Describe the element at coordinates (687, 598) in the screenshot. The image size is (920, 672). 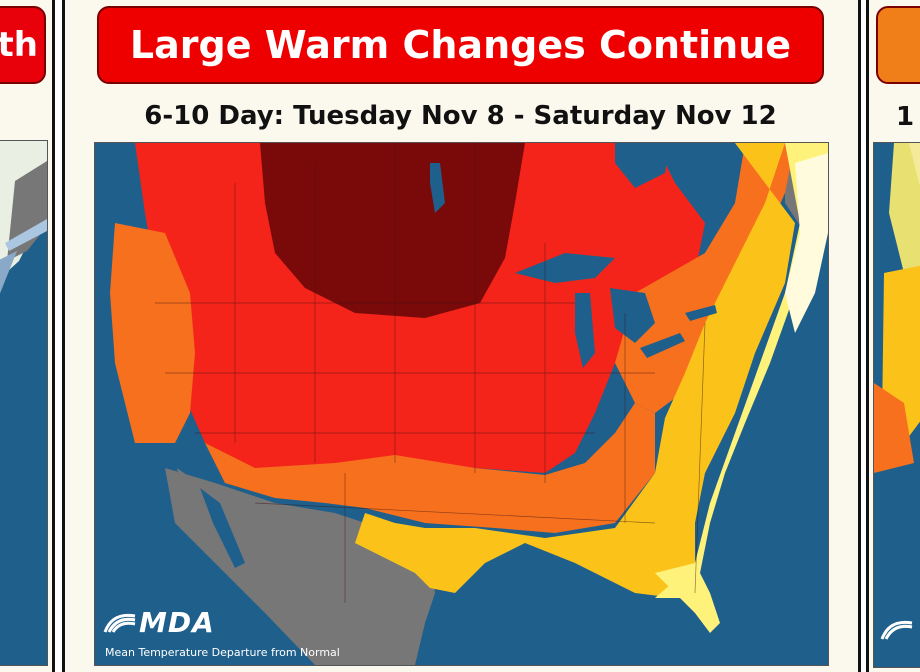
I see `florida-near-normal` at that location.